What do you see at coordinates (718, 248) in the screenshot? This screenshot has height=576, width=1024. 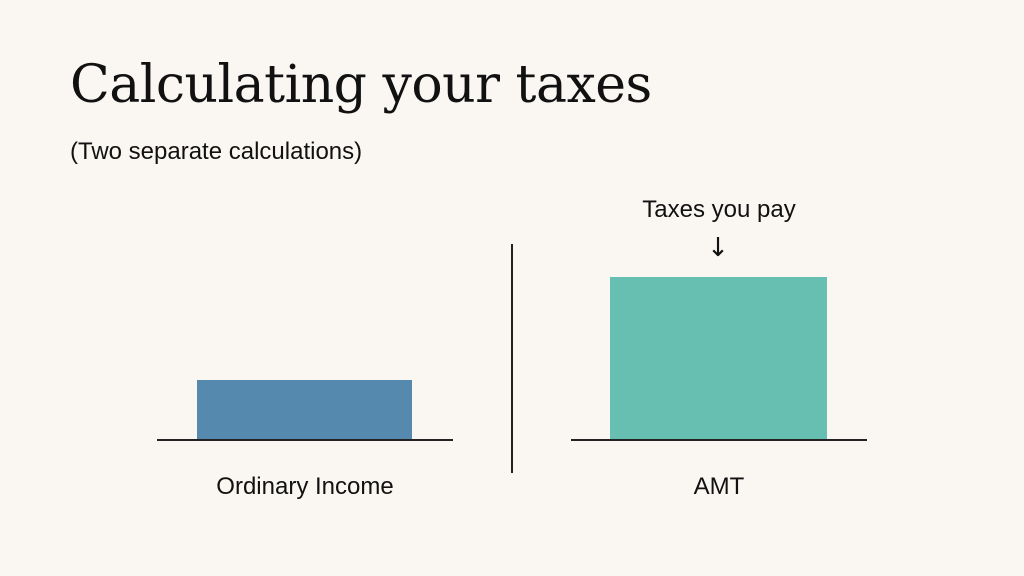 I see `arrow-down-icon: ↓` at bounding box center [718, 248].